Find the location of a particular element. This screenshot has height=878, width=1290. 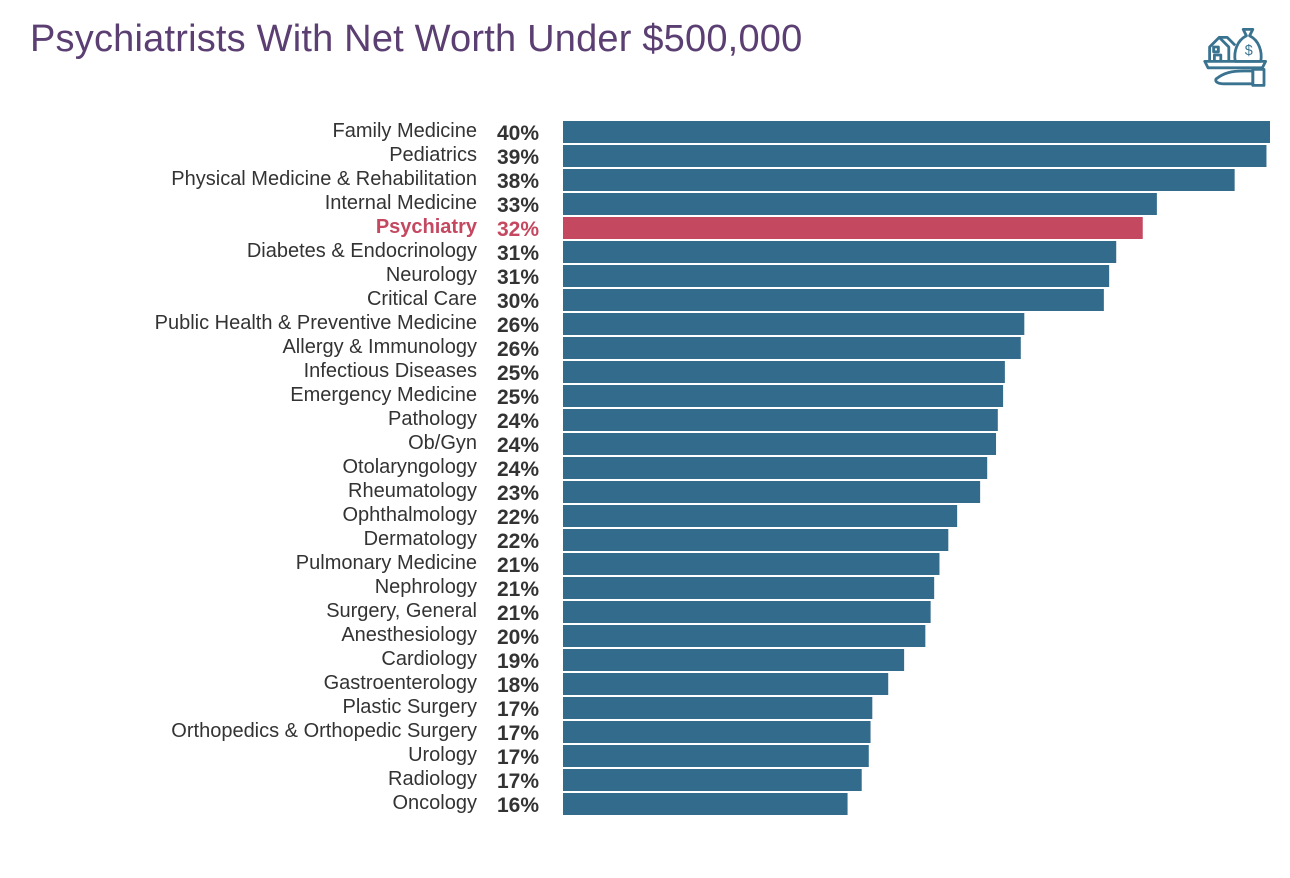

value-label: 32% is located at coordinates (518, 229).